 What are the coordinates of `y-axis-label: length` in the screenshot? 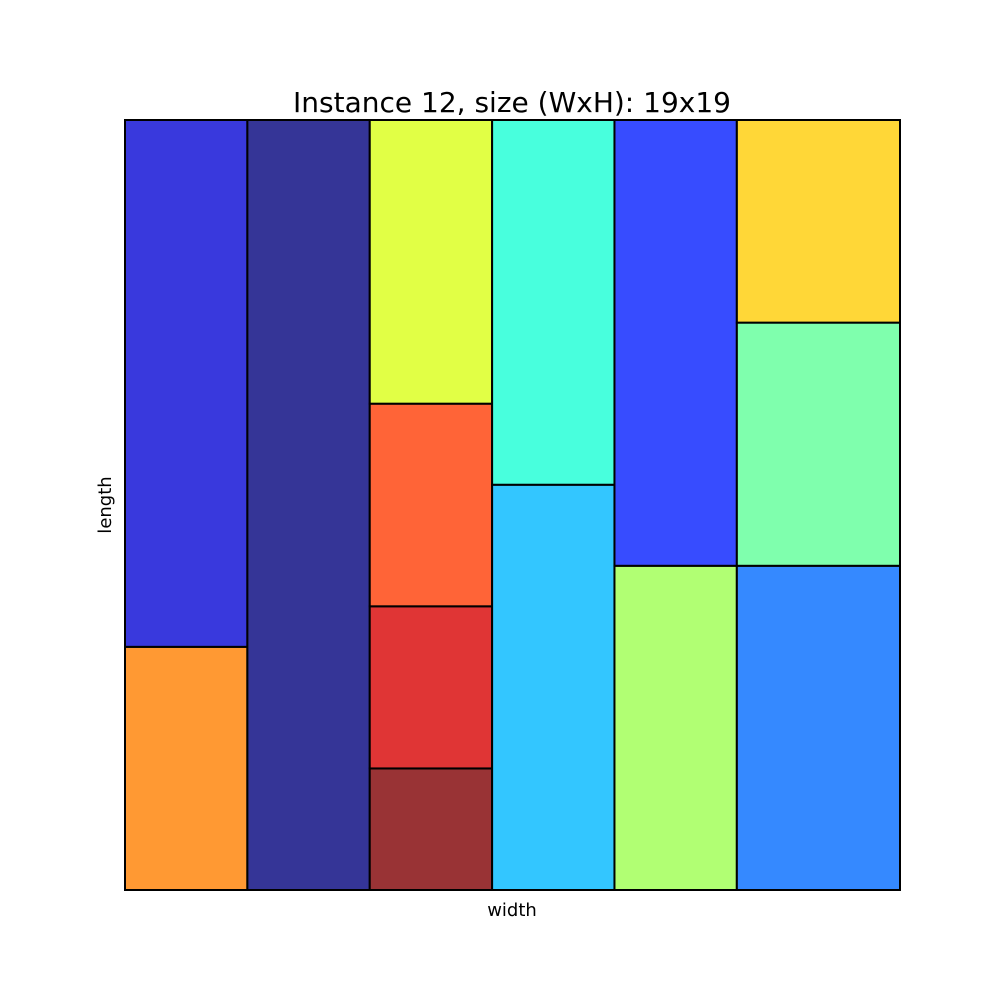 It's located at (105, 504).